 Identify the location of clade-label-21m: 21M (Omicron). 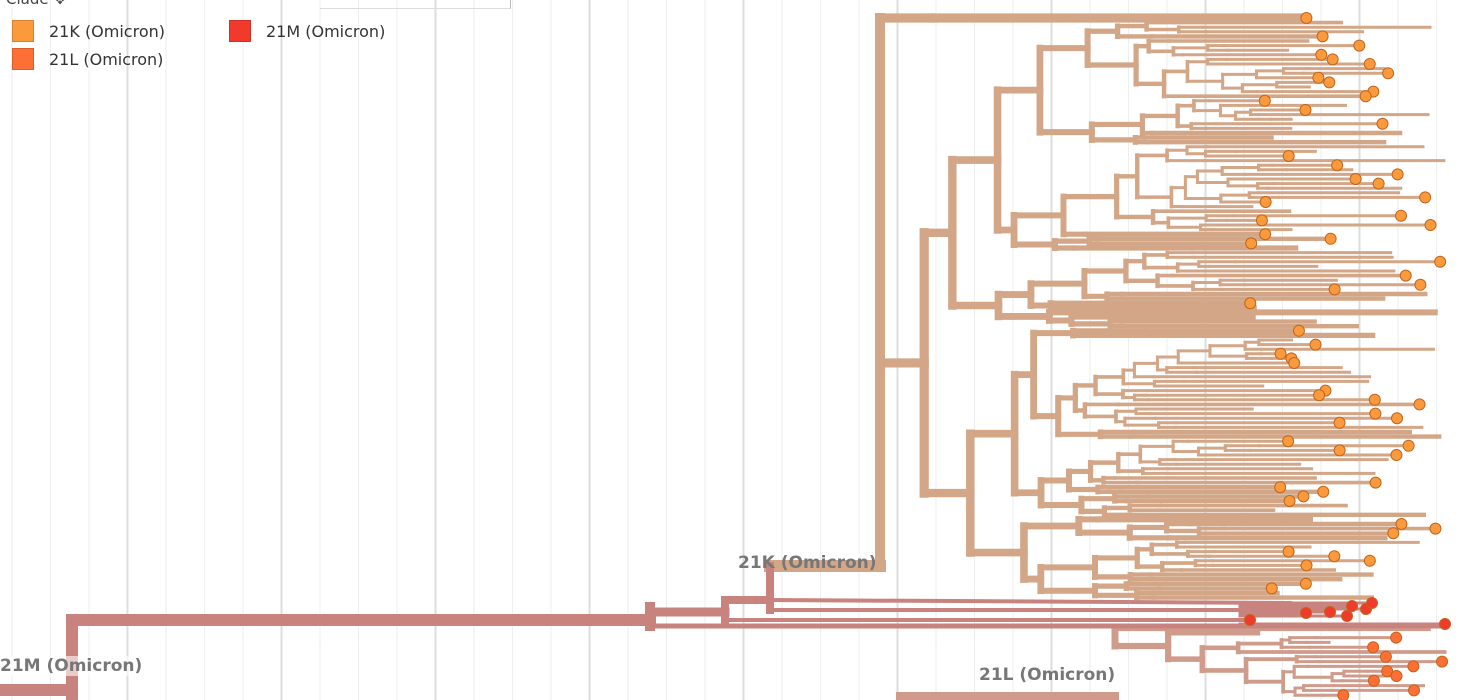
(71, 666).